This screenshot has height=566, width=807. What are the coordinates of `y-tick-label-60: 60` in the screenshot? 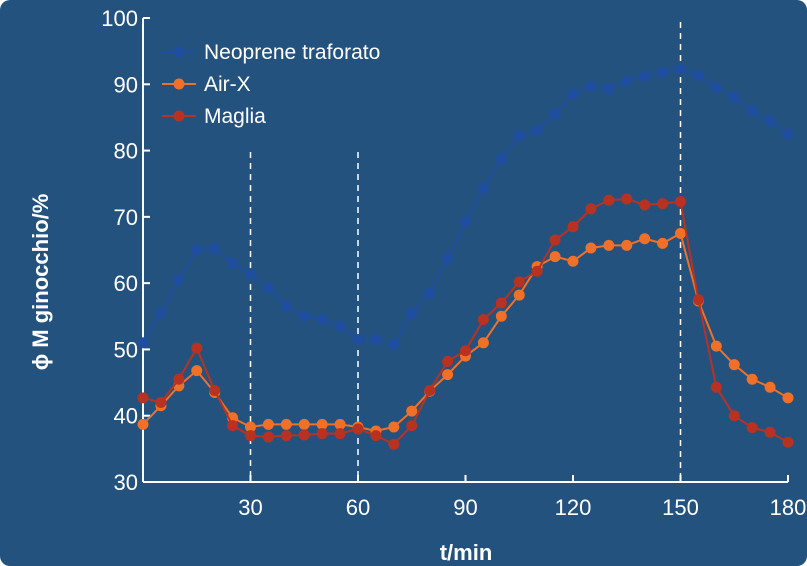 It's located at (126, 283).